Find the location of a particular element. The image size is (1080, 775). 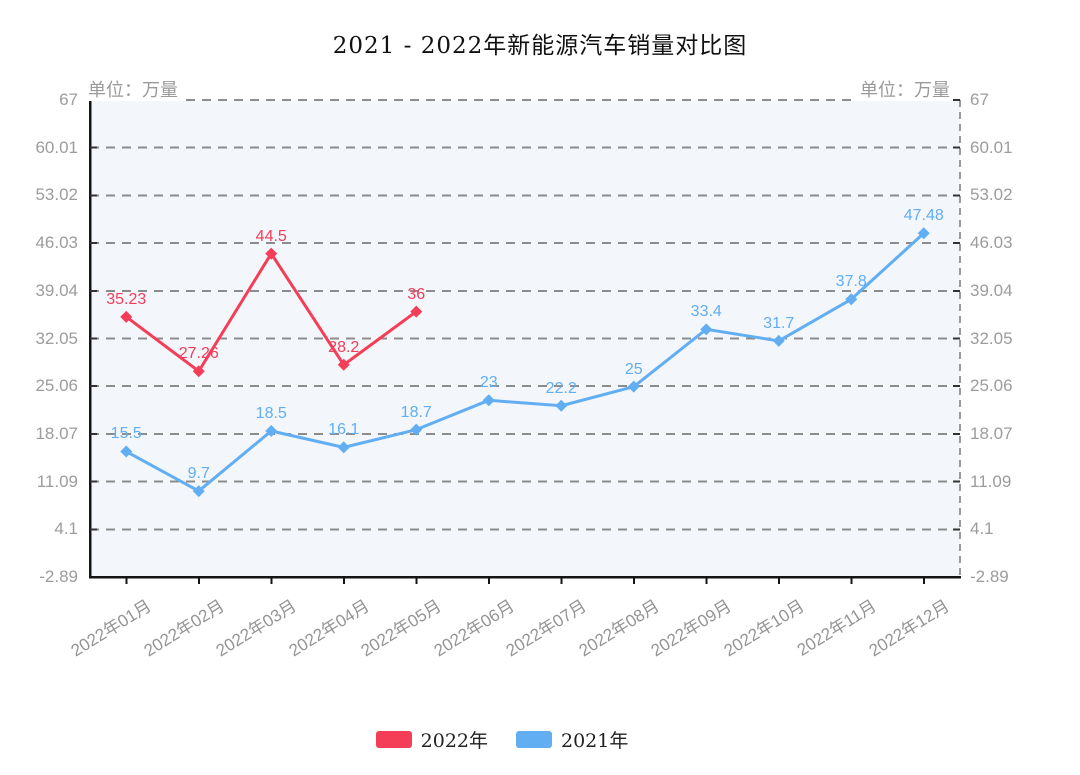

data-label: 16.1 is located at coordinates (344, 430).